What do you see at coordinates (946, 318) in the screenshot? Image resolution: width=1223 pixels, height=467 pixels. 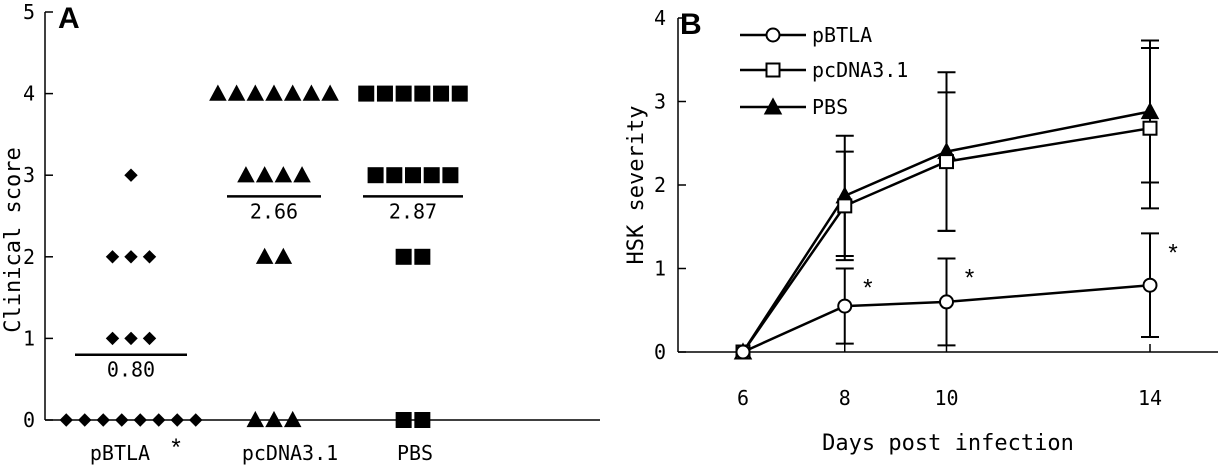 I see `panel-b-line-pbtla` at bounding box center [946, 318].